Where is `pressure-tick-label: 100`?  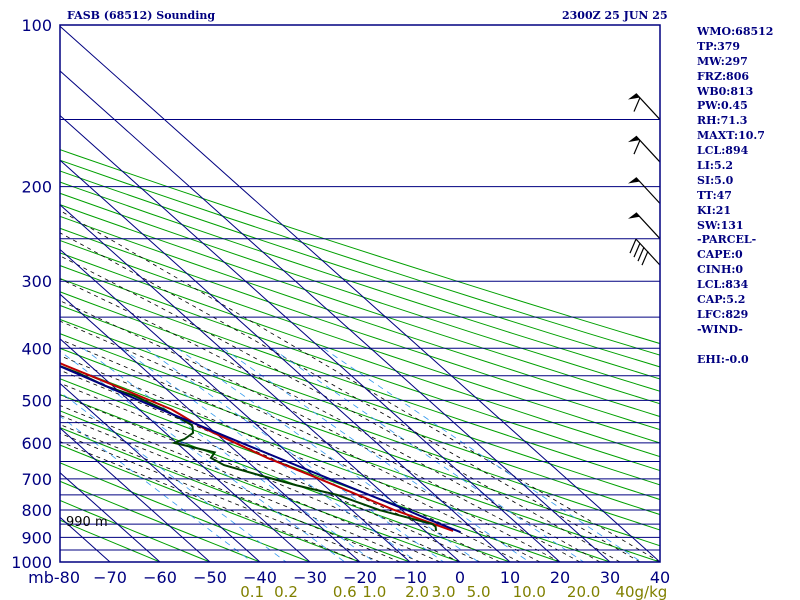 pressure-tick-label: 100 is located at coordinates (36, 25).